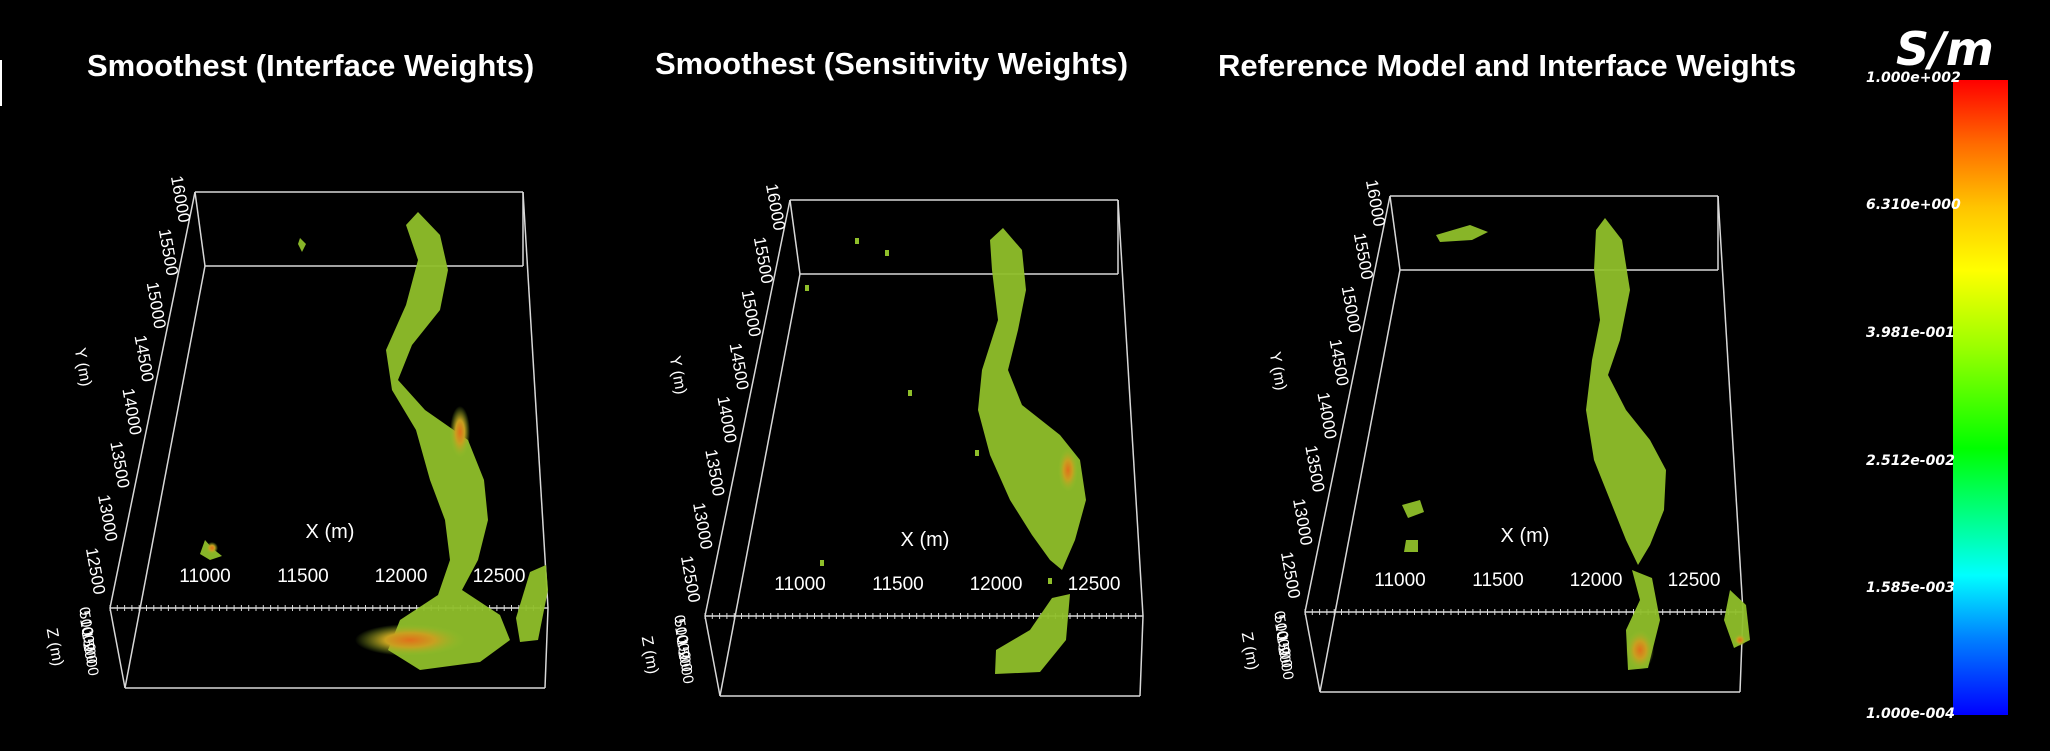  Describe the element at coordinates (1913, 78) in the screenshot. I see `colorbar-tick: 1.000e+002` at that location.